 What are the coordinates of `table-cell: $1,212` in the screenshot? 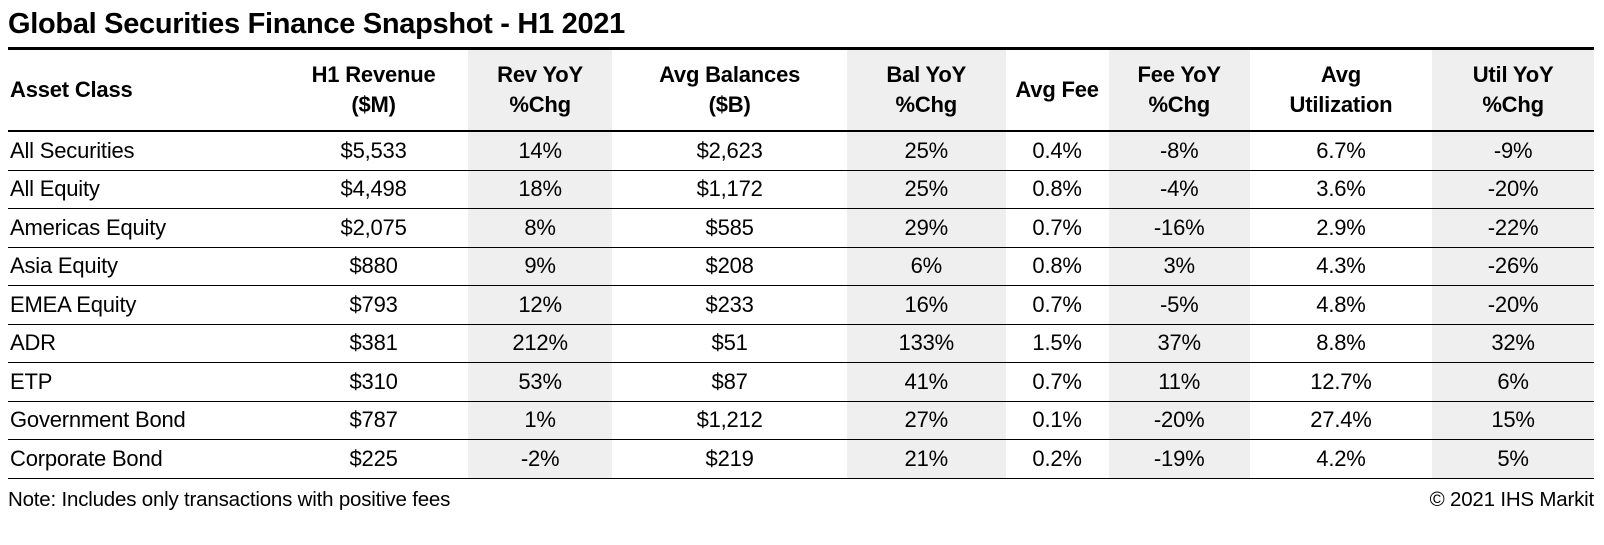 It's located at (729, 420).